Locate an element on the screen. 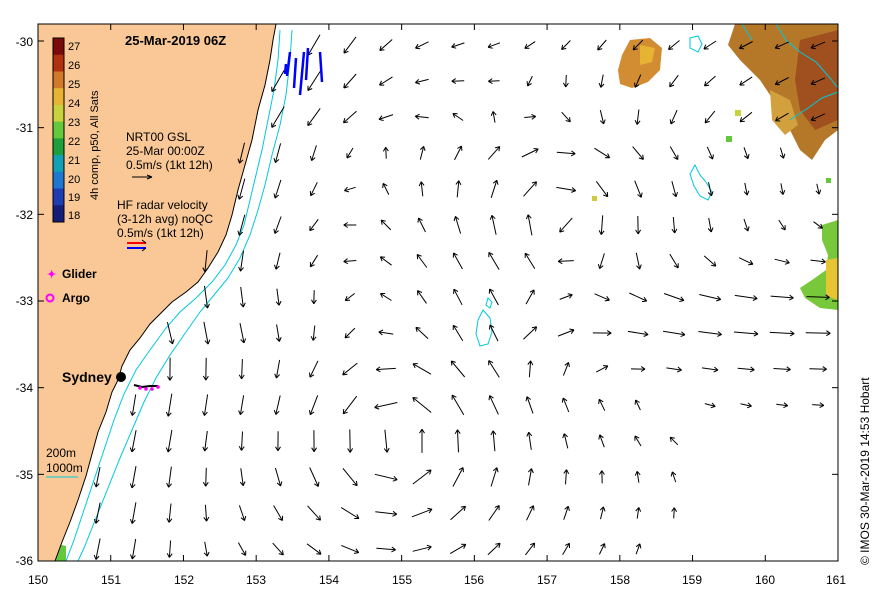 This screenshot has width=879, height=600. hf-legend-line2: (3-12h avg) noQC is located at coordinates (165, 219).